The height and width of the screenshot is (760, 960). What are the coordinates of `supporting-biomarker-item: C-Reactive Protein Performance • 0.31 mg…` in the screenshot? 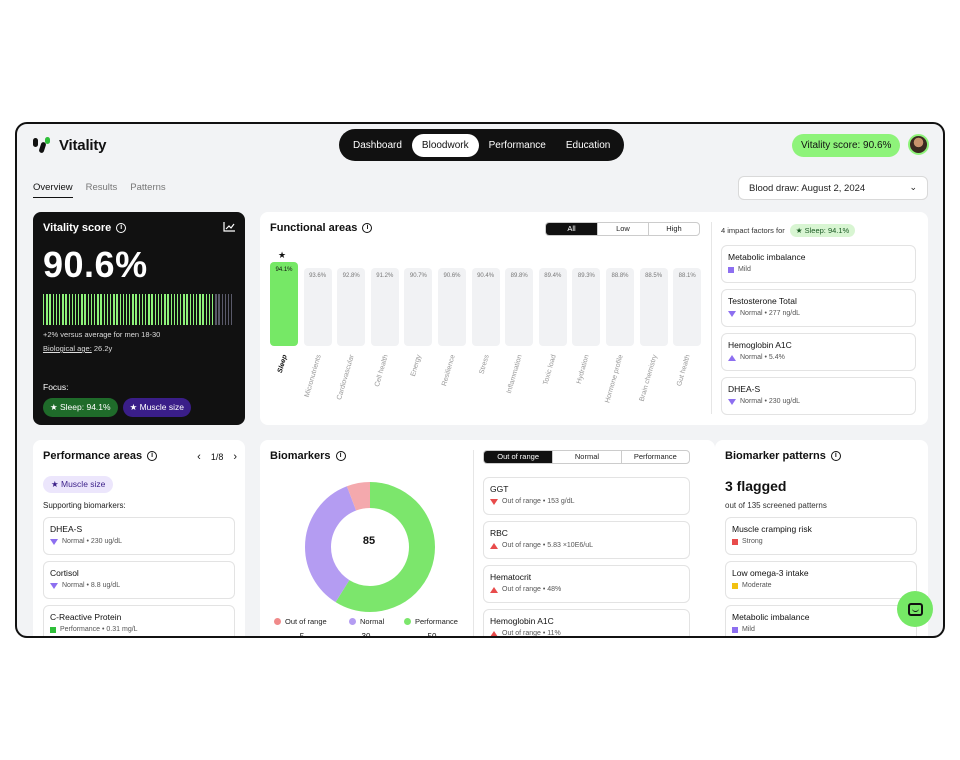 It's located at (139, 620).